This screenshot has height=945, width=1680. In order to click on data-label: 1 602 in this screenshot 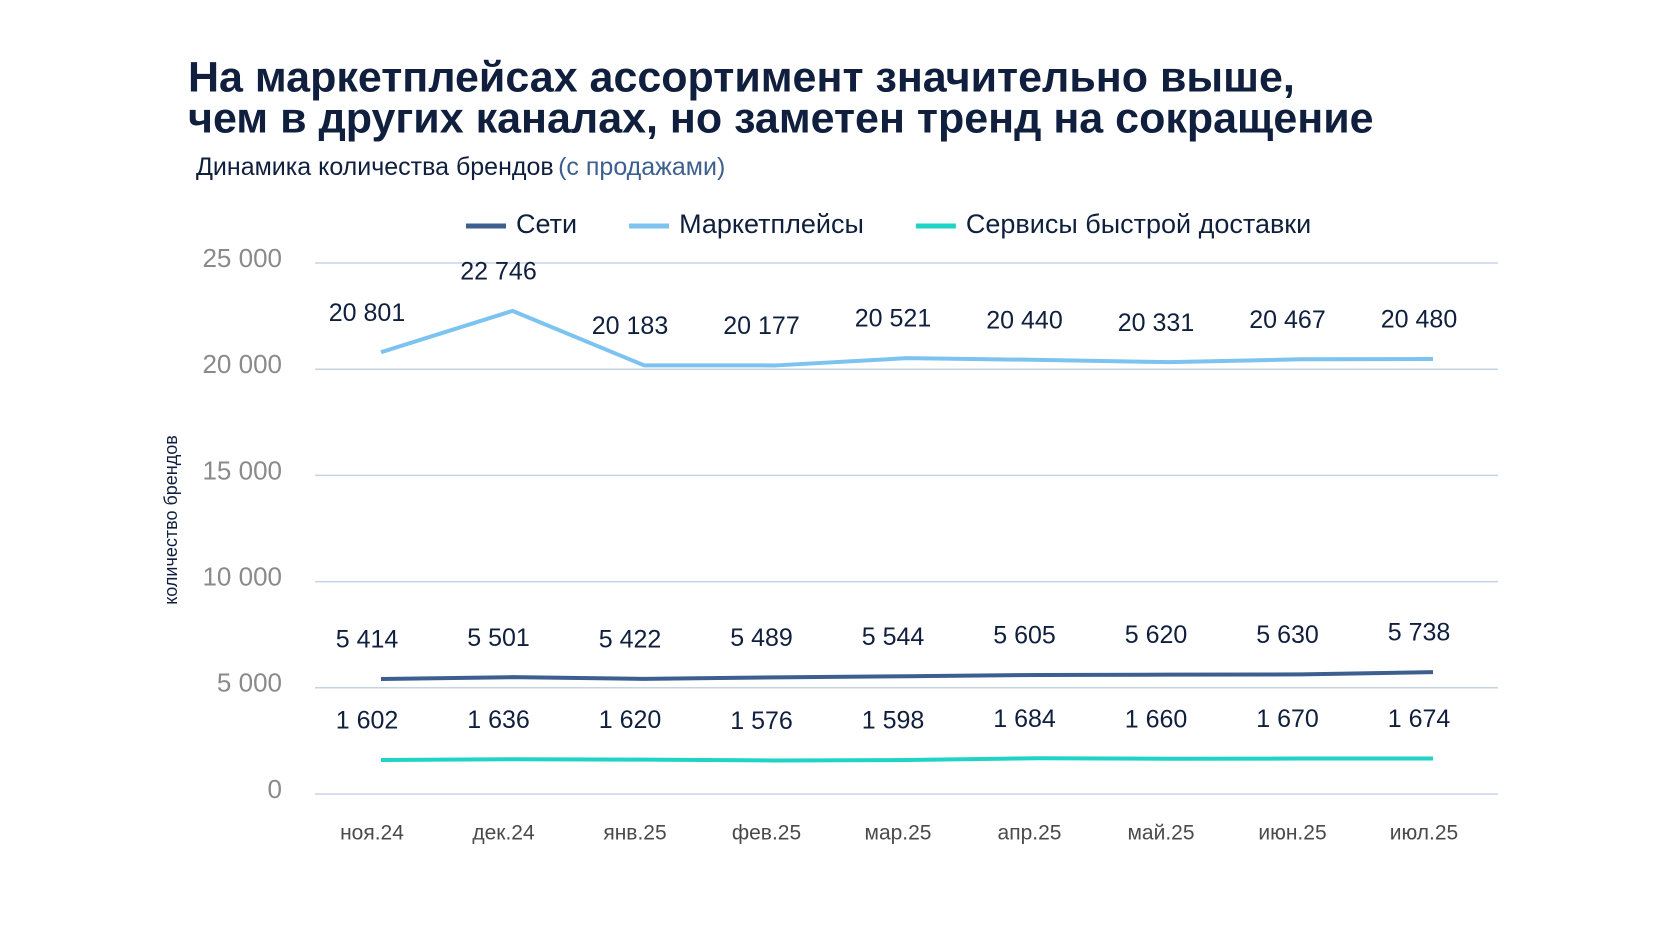, I will do `click(367, 721)`.